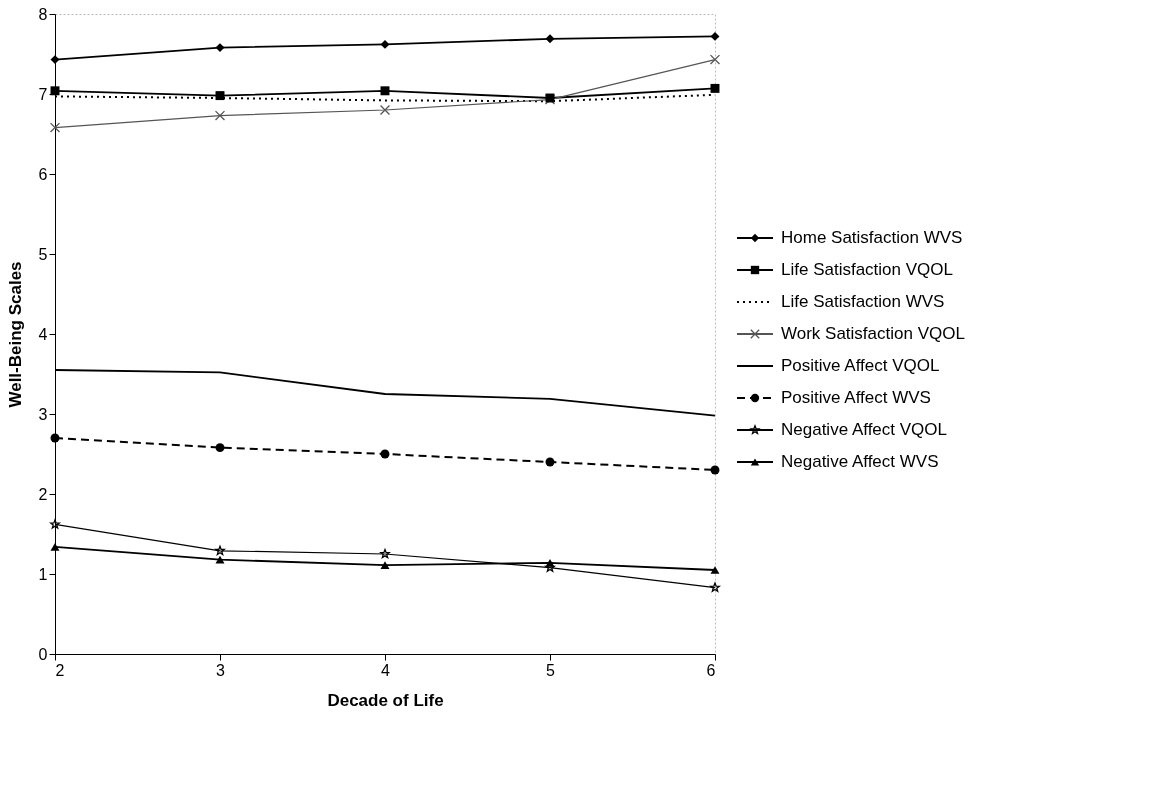 Image resolution: width=1152 pixels, height=788 pixels. I want to click on legend-label: Positive Affect WVS, so click(856, 397).